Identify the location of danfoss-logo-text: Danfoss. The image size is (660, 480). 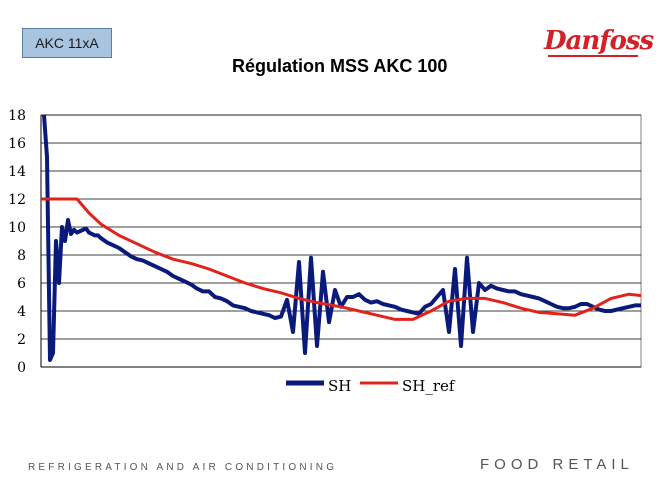
(599, 41).